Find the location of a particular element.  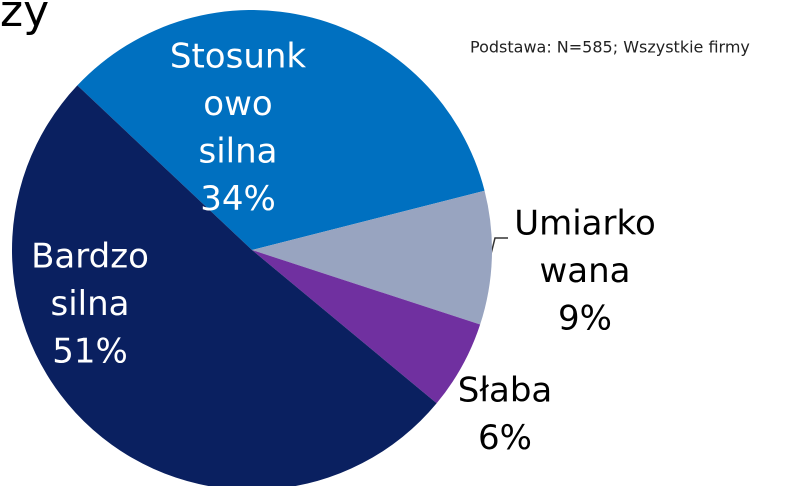

slice-label: wana is located at coordinates (584, 271).